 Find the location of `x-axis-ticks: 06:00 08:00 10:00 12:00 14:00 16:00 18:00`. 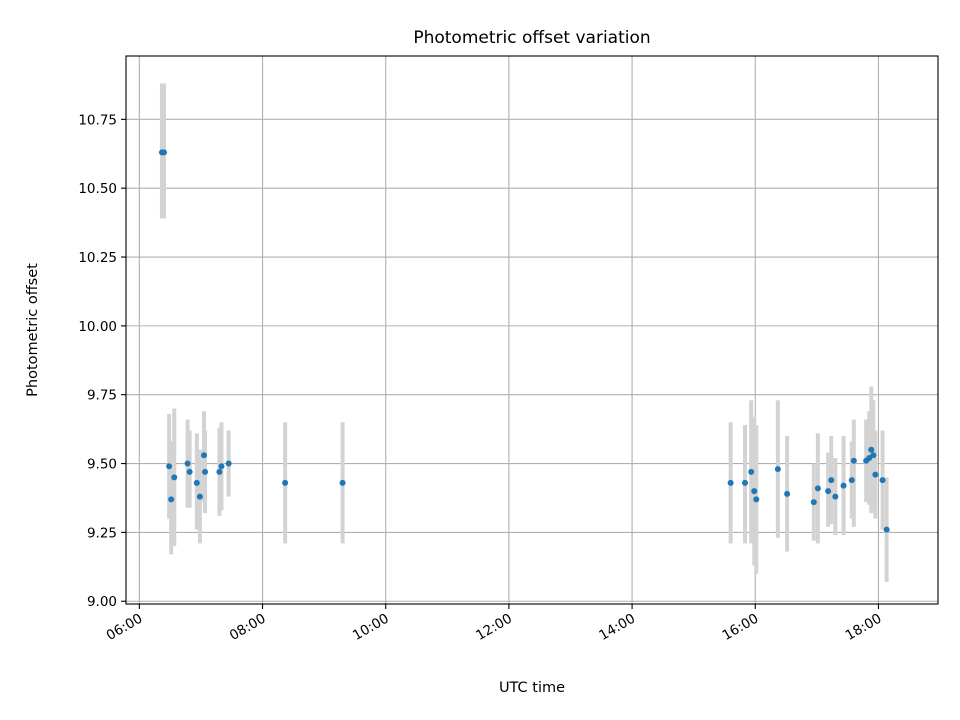

x-axis-ticks: 06:00 08:00 10:00 12:00 14:00 16:00 18:00 is located at coordinates (494, 624).